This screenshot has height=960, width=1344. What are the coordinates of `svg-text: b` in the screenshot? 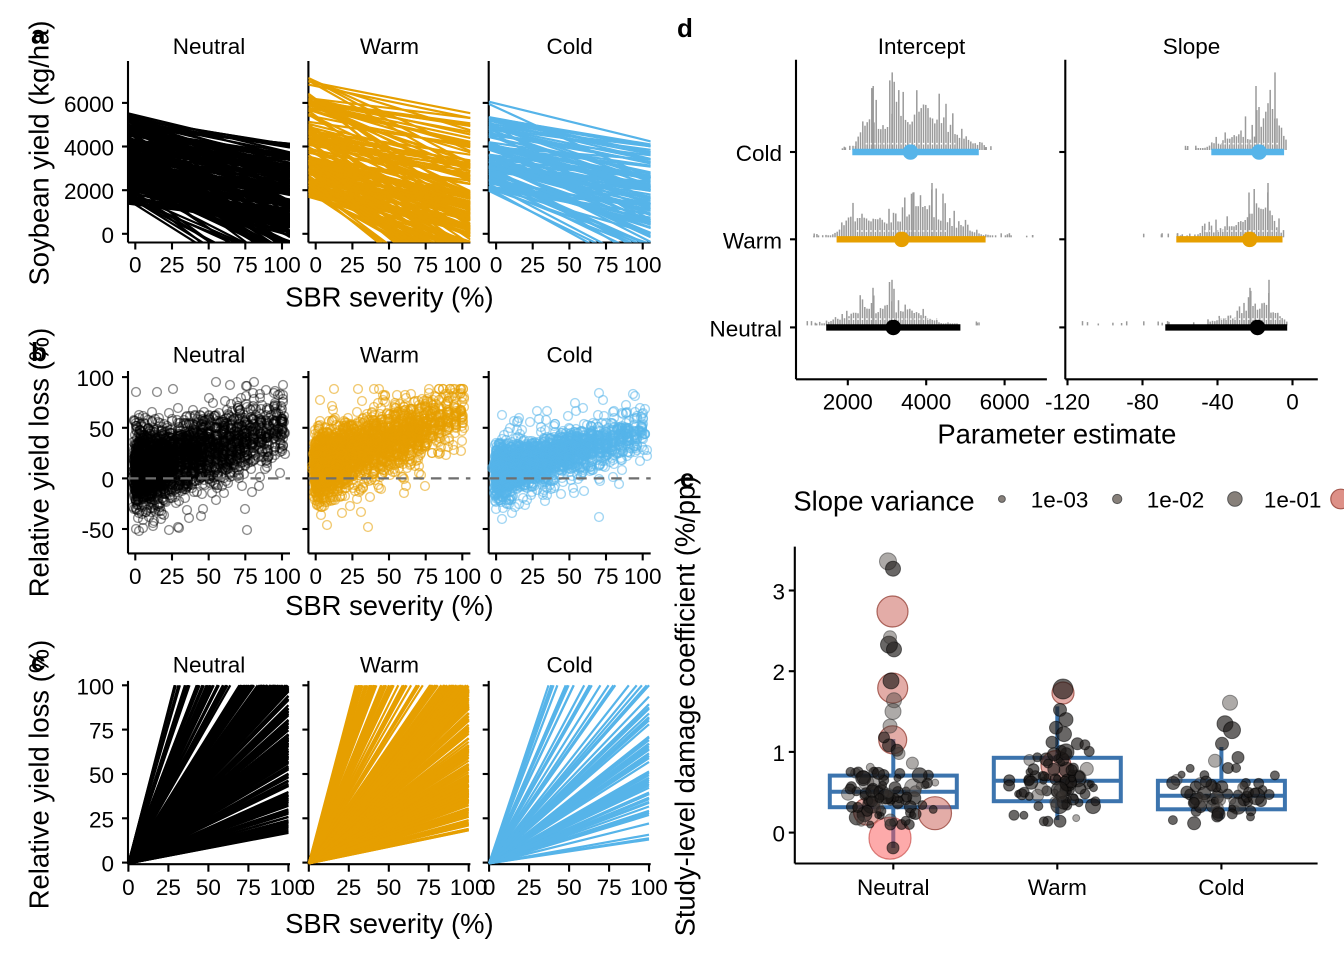 It's located at (39, 352).